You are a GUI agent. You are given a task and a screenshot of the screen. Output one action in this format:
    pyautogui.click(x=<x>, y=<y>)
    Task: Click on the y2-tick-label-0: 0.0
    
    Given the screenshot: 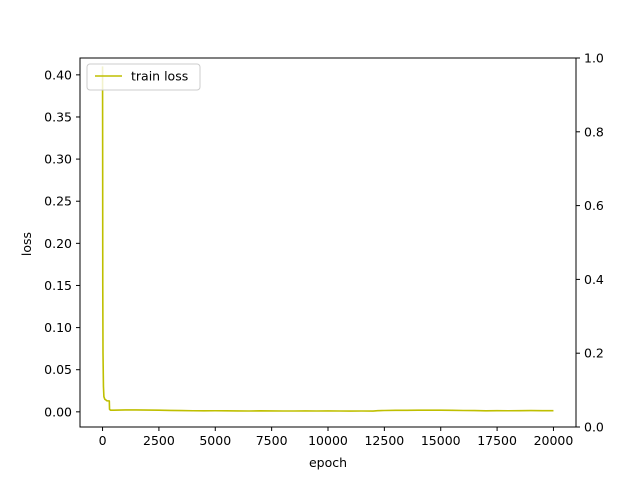 What is the action you would take?
    pyautogui.click(x=594, y=427)
    